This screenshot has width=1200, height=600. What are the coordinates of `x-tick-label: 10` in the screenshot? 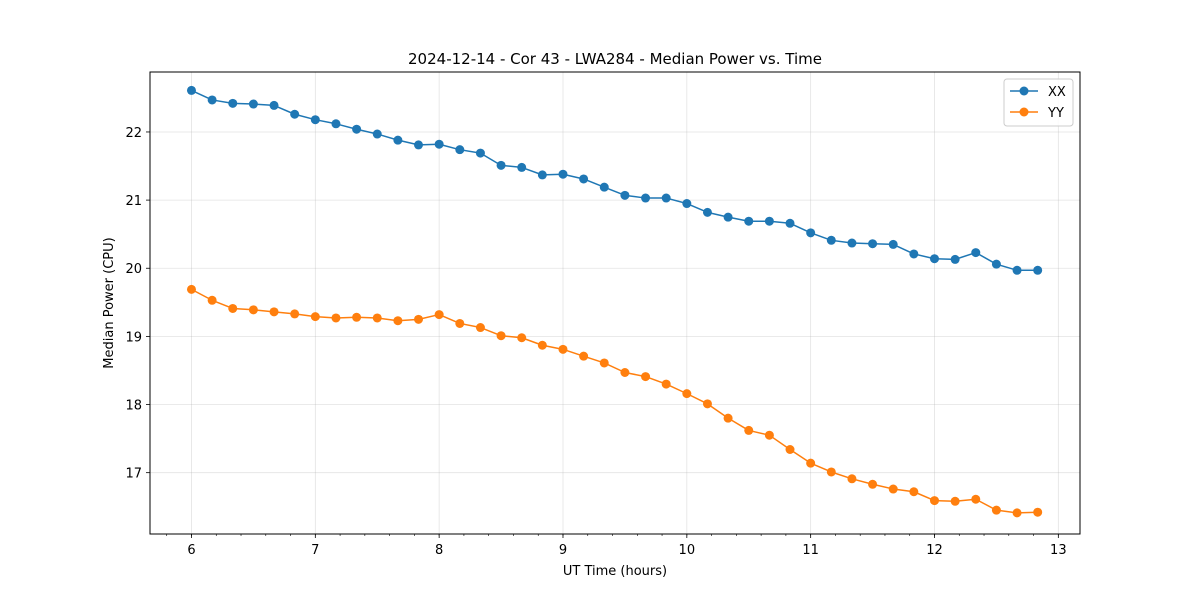 It's located at (687, 550).